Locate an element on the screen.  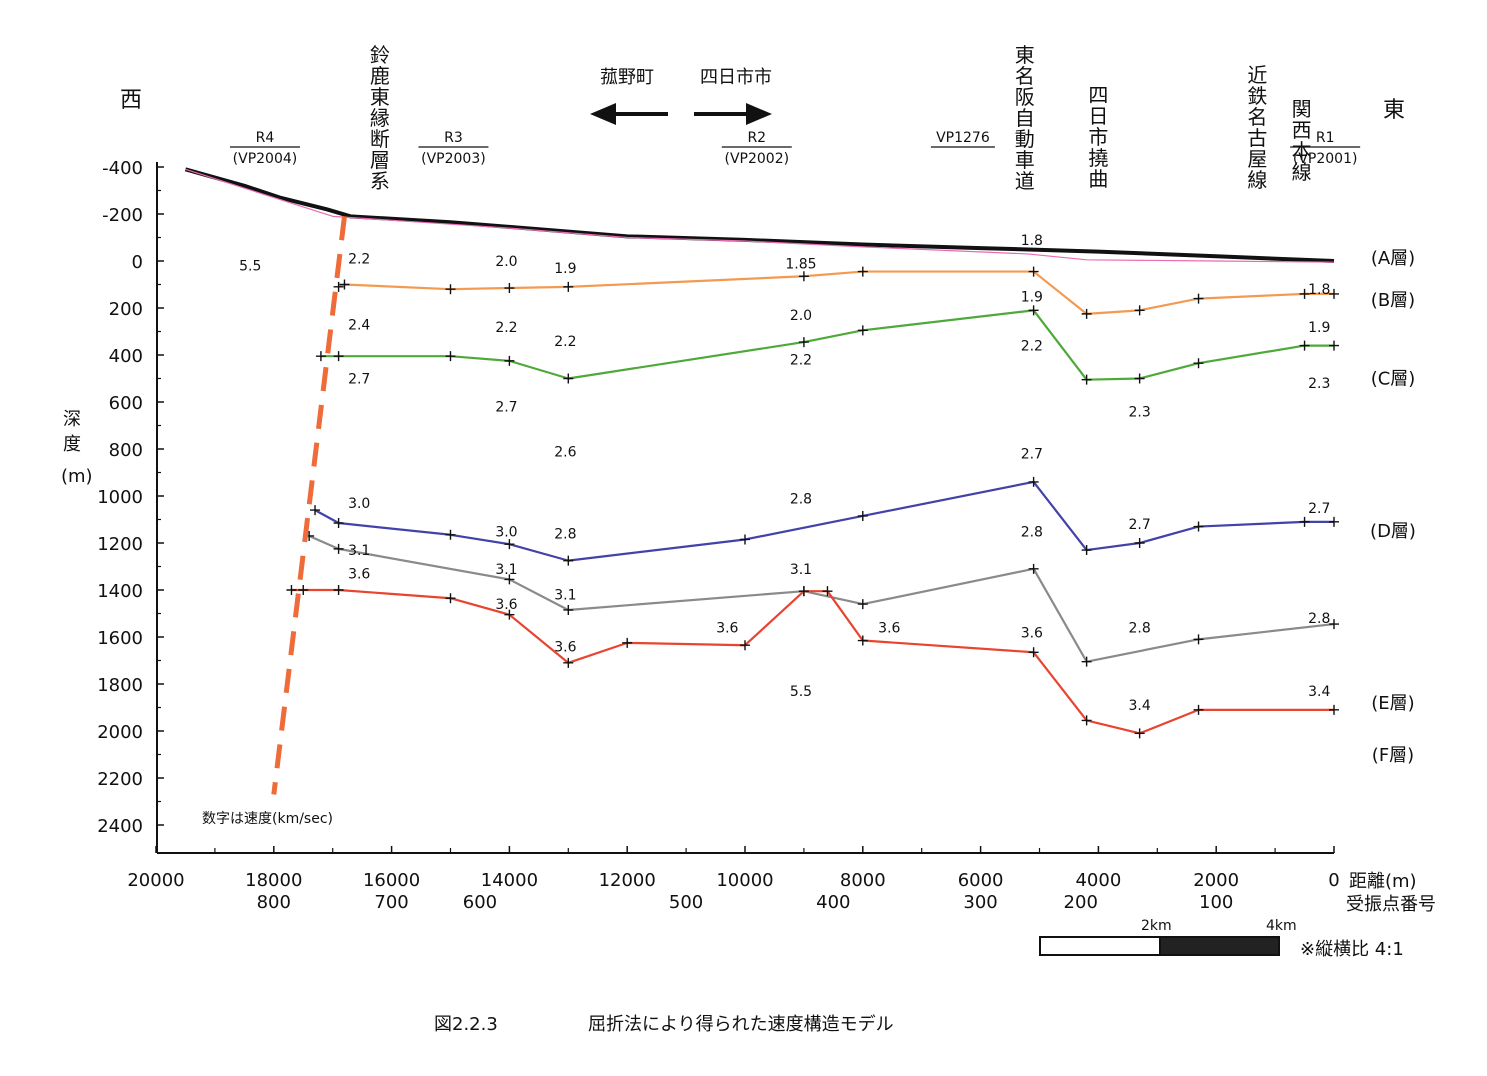
vertical-label-char: 四 is located at coordinates (1098, 95).